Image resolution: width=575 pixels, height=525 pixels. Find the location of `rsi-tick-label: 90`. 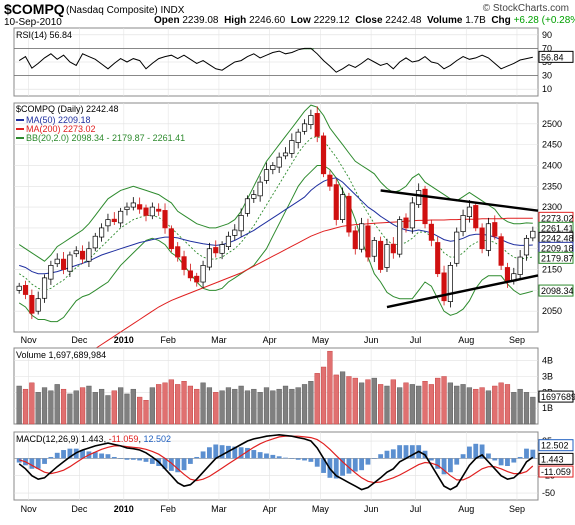

rsi-tick-label: 90 is located at coordinates (547, 35).